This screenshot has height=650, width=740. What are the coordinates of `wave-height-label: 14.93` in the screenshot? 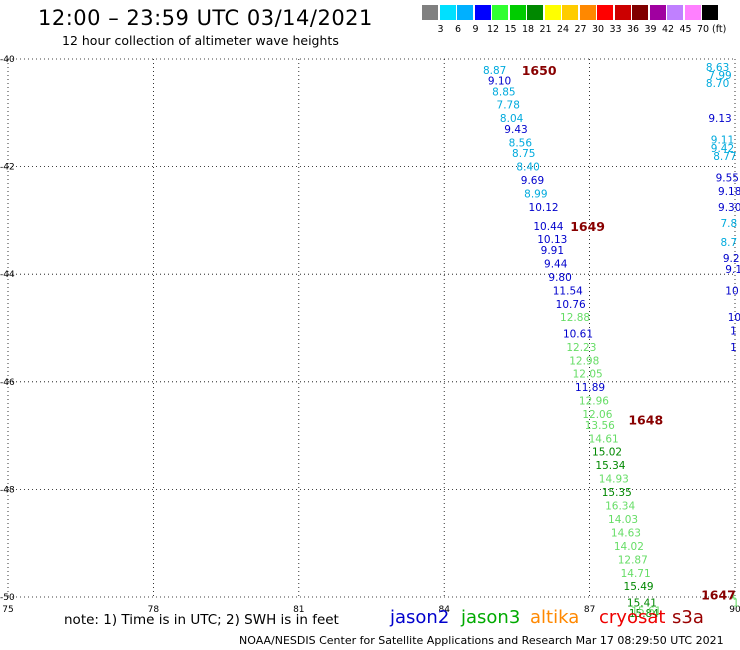 It's located at (614, 480).